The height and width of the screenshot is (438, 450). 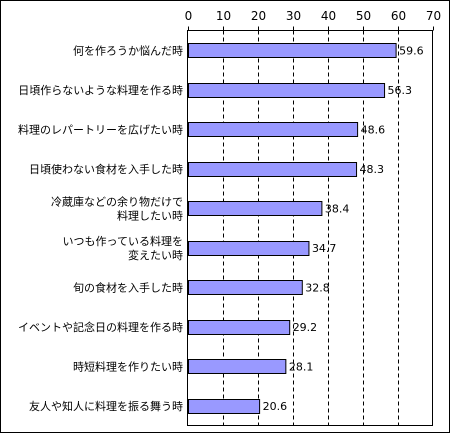 What do you see at coordinates (117, 201) in the screenshot?
I see `category-label: 冷蔵庫などの余り物だけで` at bounding box center [117, 201].